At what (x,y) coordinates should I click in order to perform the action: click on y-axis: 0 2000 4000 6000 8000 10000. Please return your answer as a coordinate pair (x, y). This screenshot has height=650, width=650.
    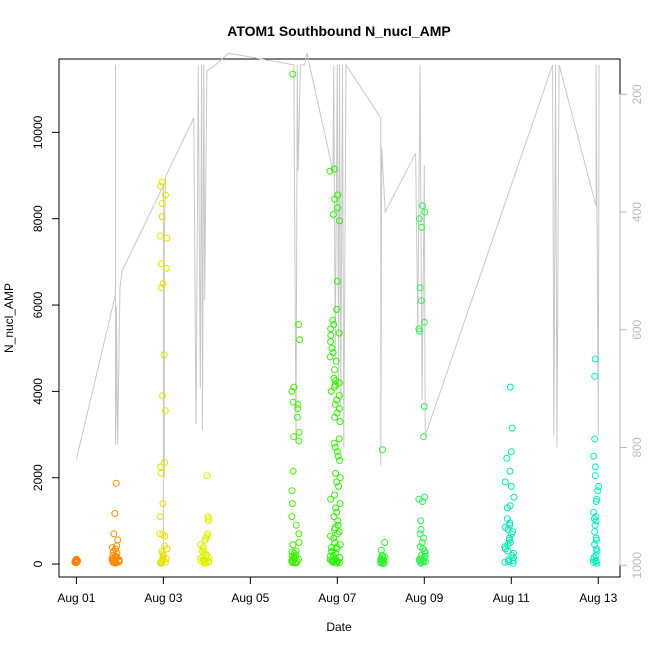
    Looking at the image, I should click on (45, 341).